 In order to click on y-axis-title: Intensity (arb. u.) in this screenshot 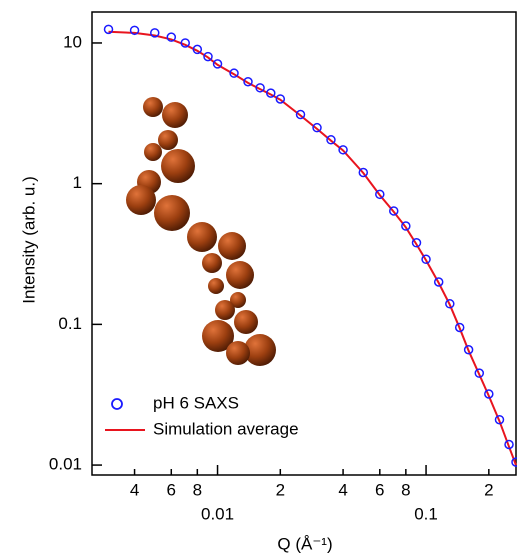, I will do `click(28, 240)`.